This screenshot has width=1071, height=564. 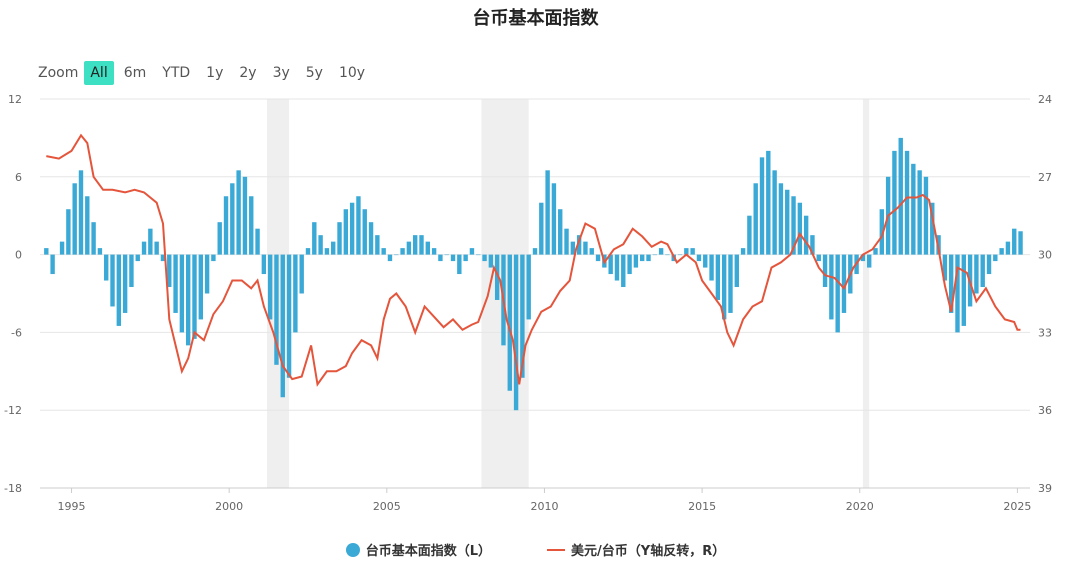 I want to click on zoom-all-button: All, so click(x=99, y=73).